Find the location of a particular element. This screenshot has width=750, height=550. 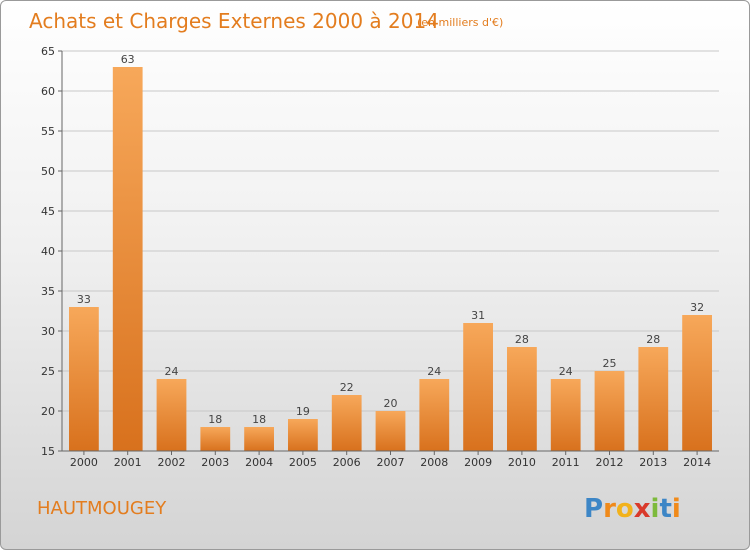

x-tick-label: 2006 is located at coordinates (347, 462).